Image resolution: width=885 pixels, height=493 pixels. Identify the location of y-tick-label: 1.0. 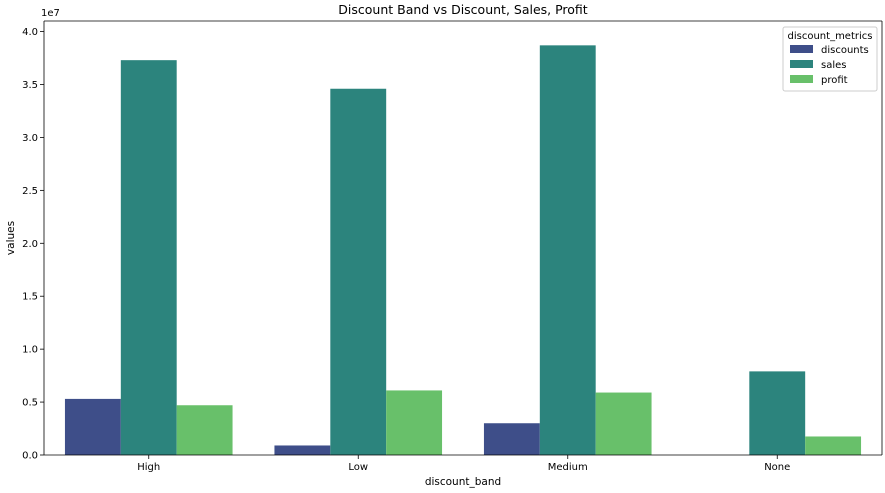
(30, 350).